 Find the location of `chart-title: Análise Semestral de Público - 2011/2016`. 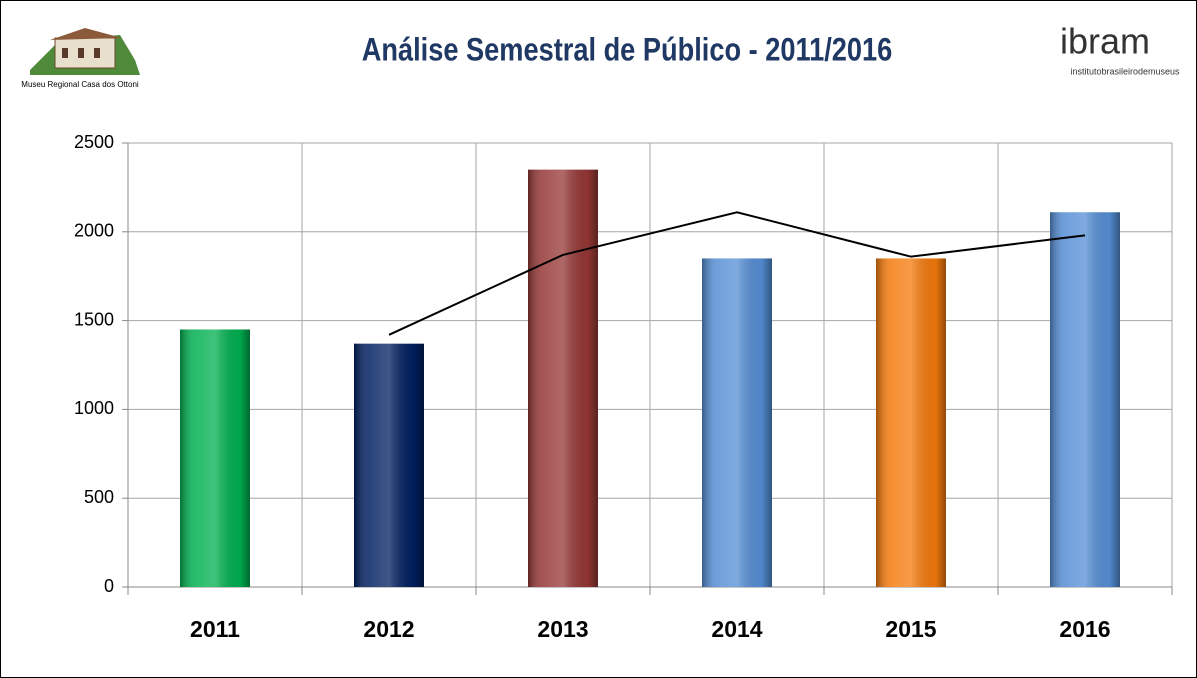

chart-title: Análise Semestral de Público - 2011/2016 is located at coordinates (627, 50).